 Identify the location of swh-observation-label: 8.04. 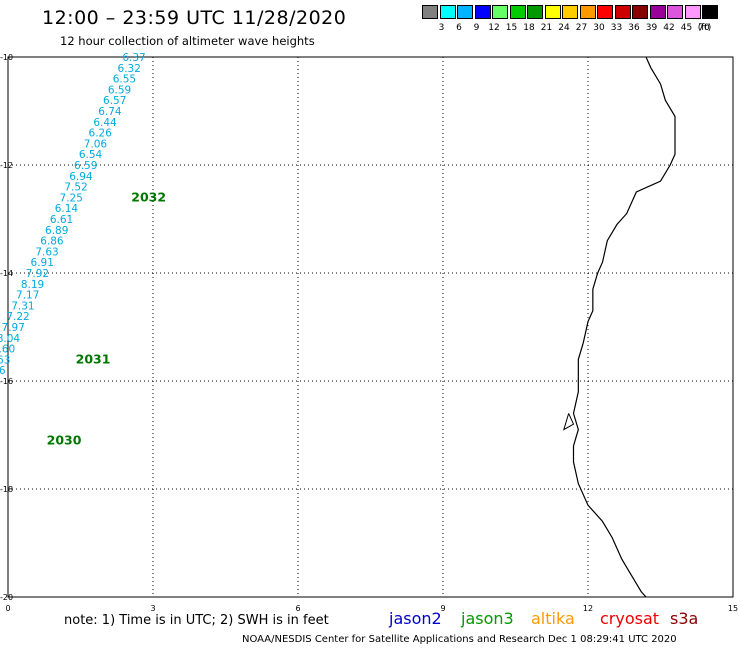
(10, 339).